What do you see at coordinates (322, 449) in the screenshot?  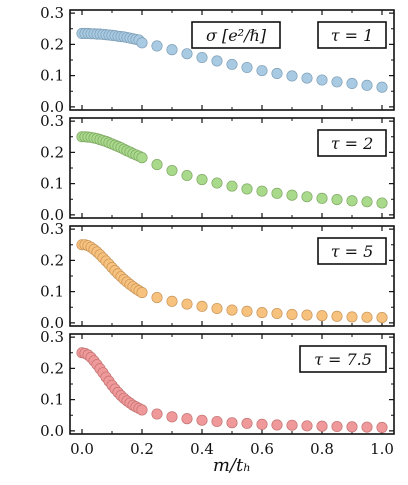 I see `x-tick-label: 0.8` at bounding box center [322, 449].